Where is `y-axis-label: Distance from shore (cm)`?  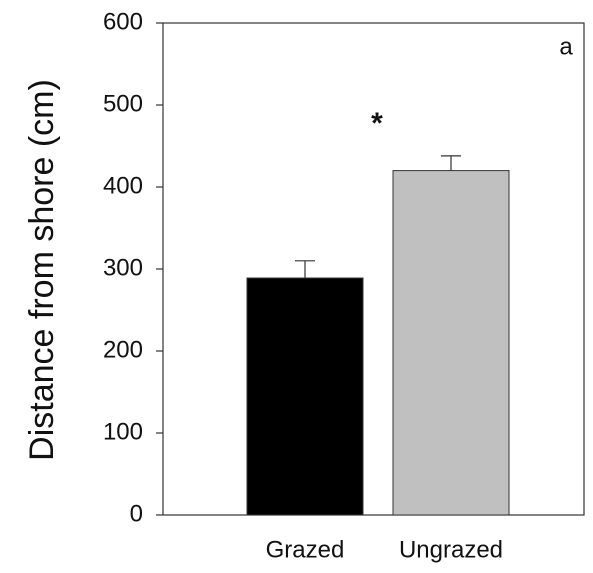 y-axis-label: Distance from shore (cm) is located at coordinates (42, 270).